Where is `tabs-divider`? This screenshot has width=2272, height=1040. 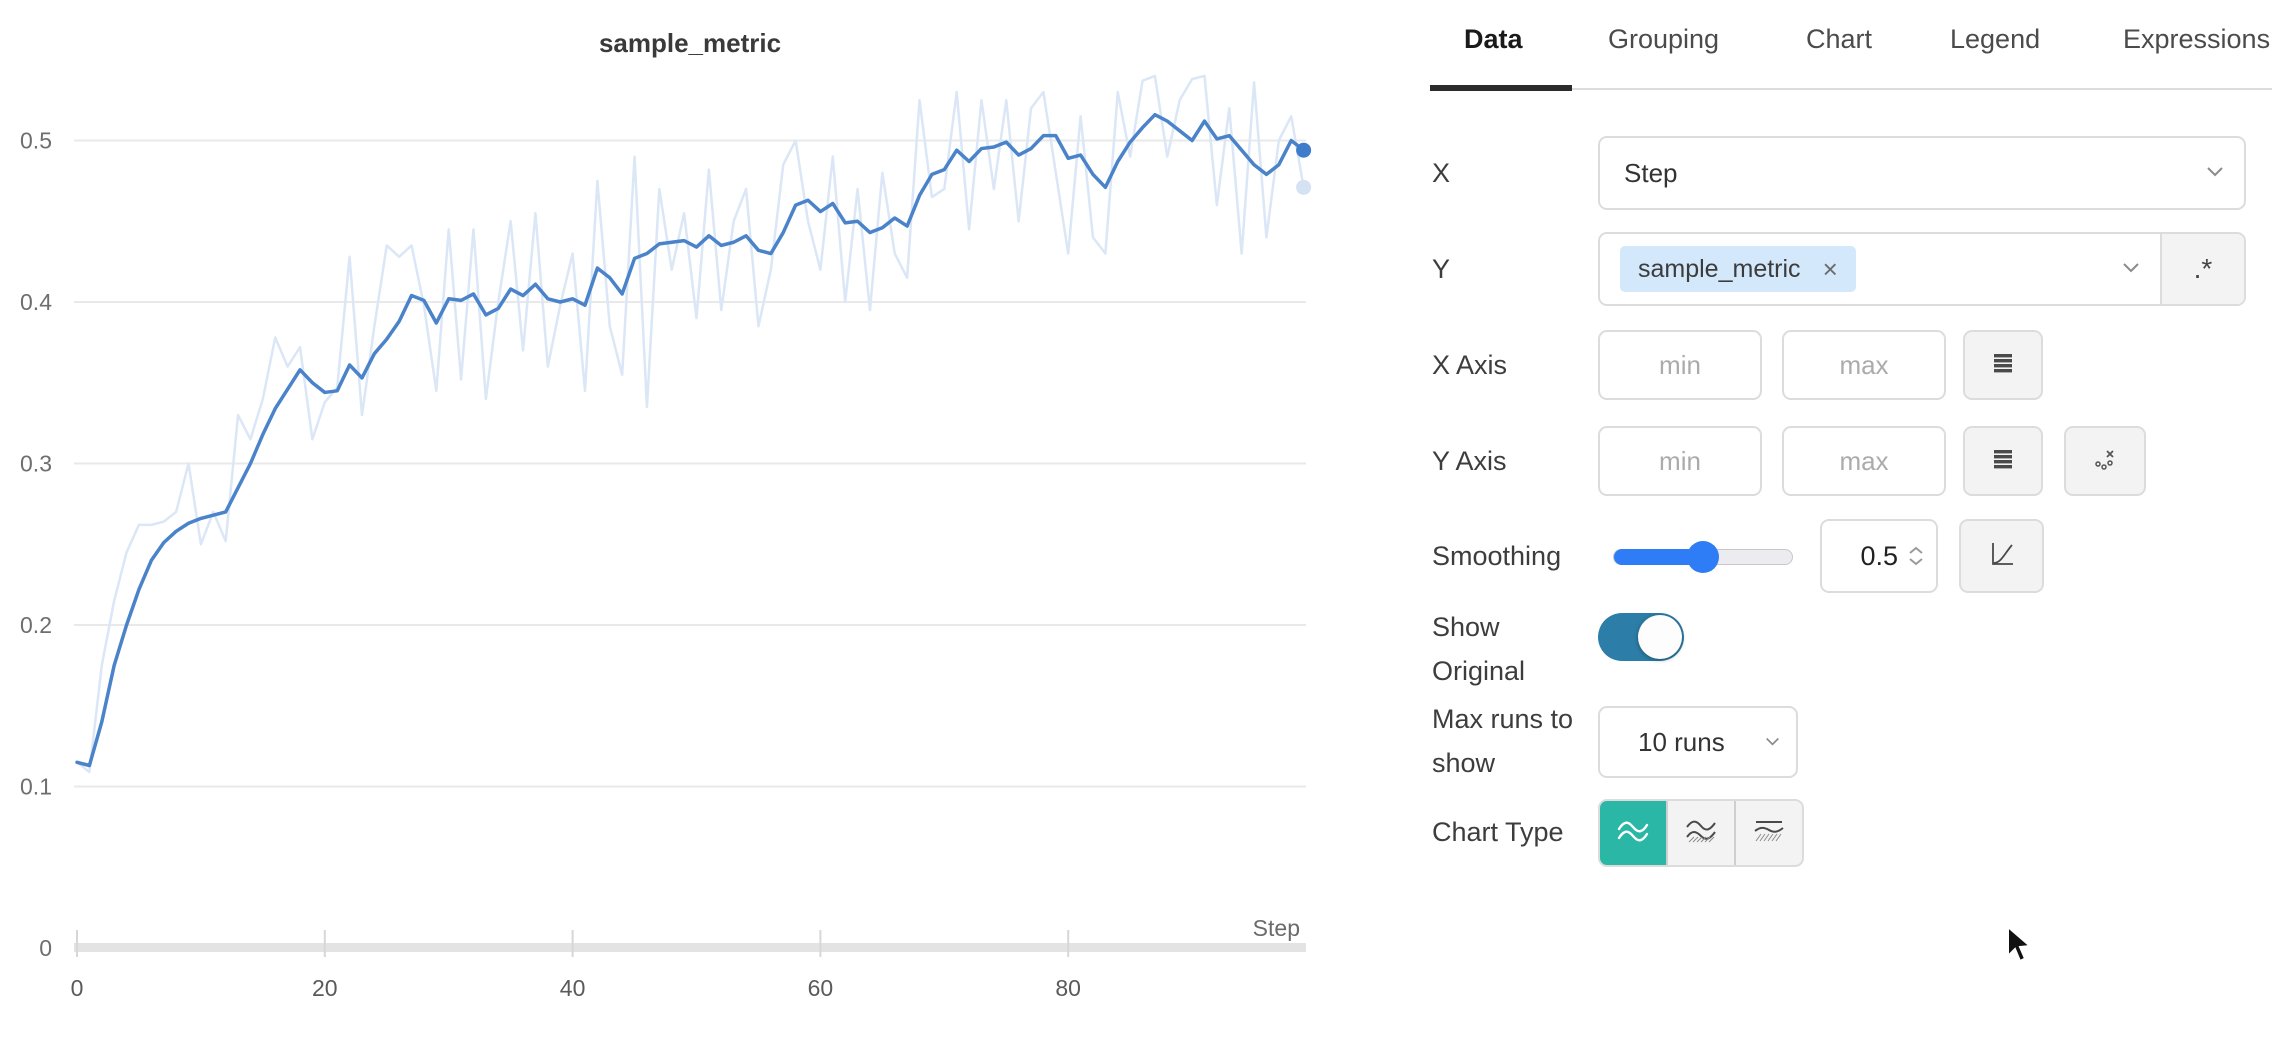
tabs-divider is located at coordinates (1851, 89).